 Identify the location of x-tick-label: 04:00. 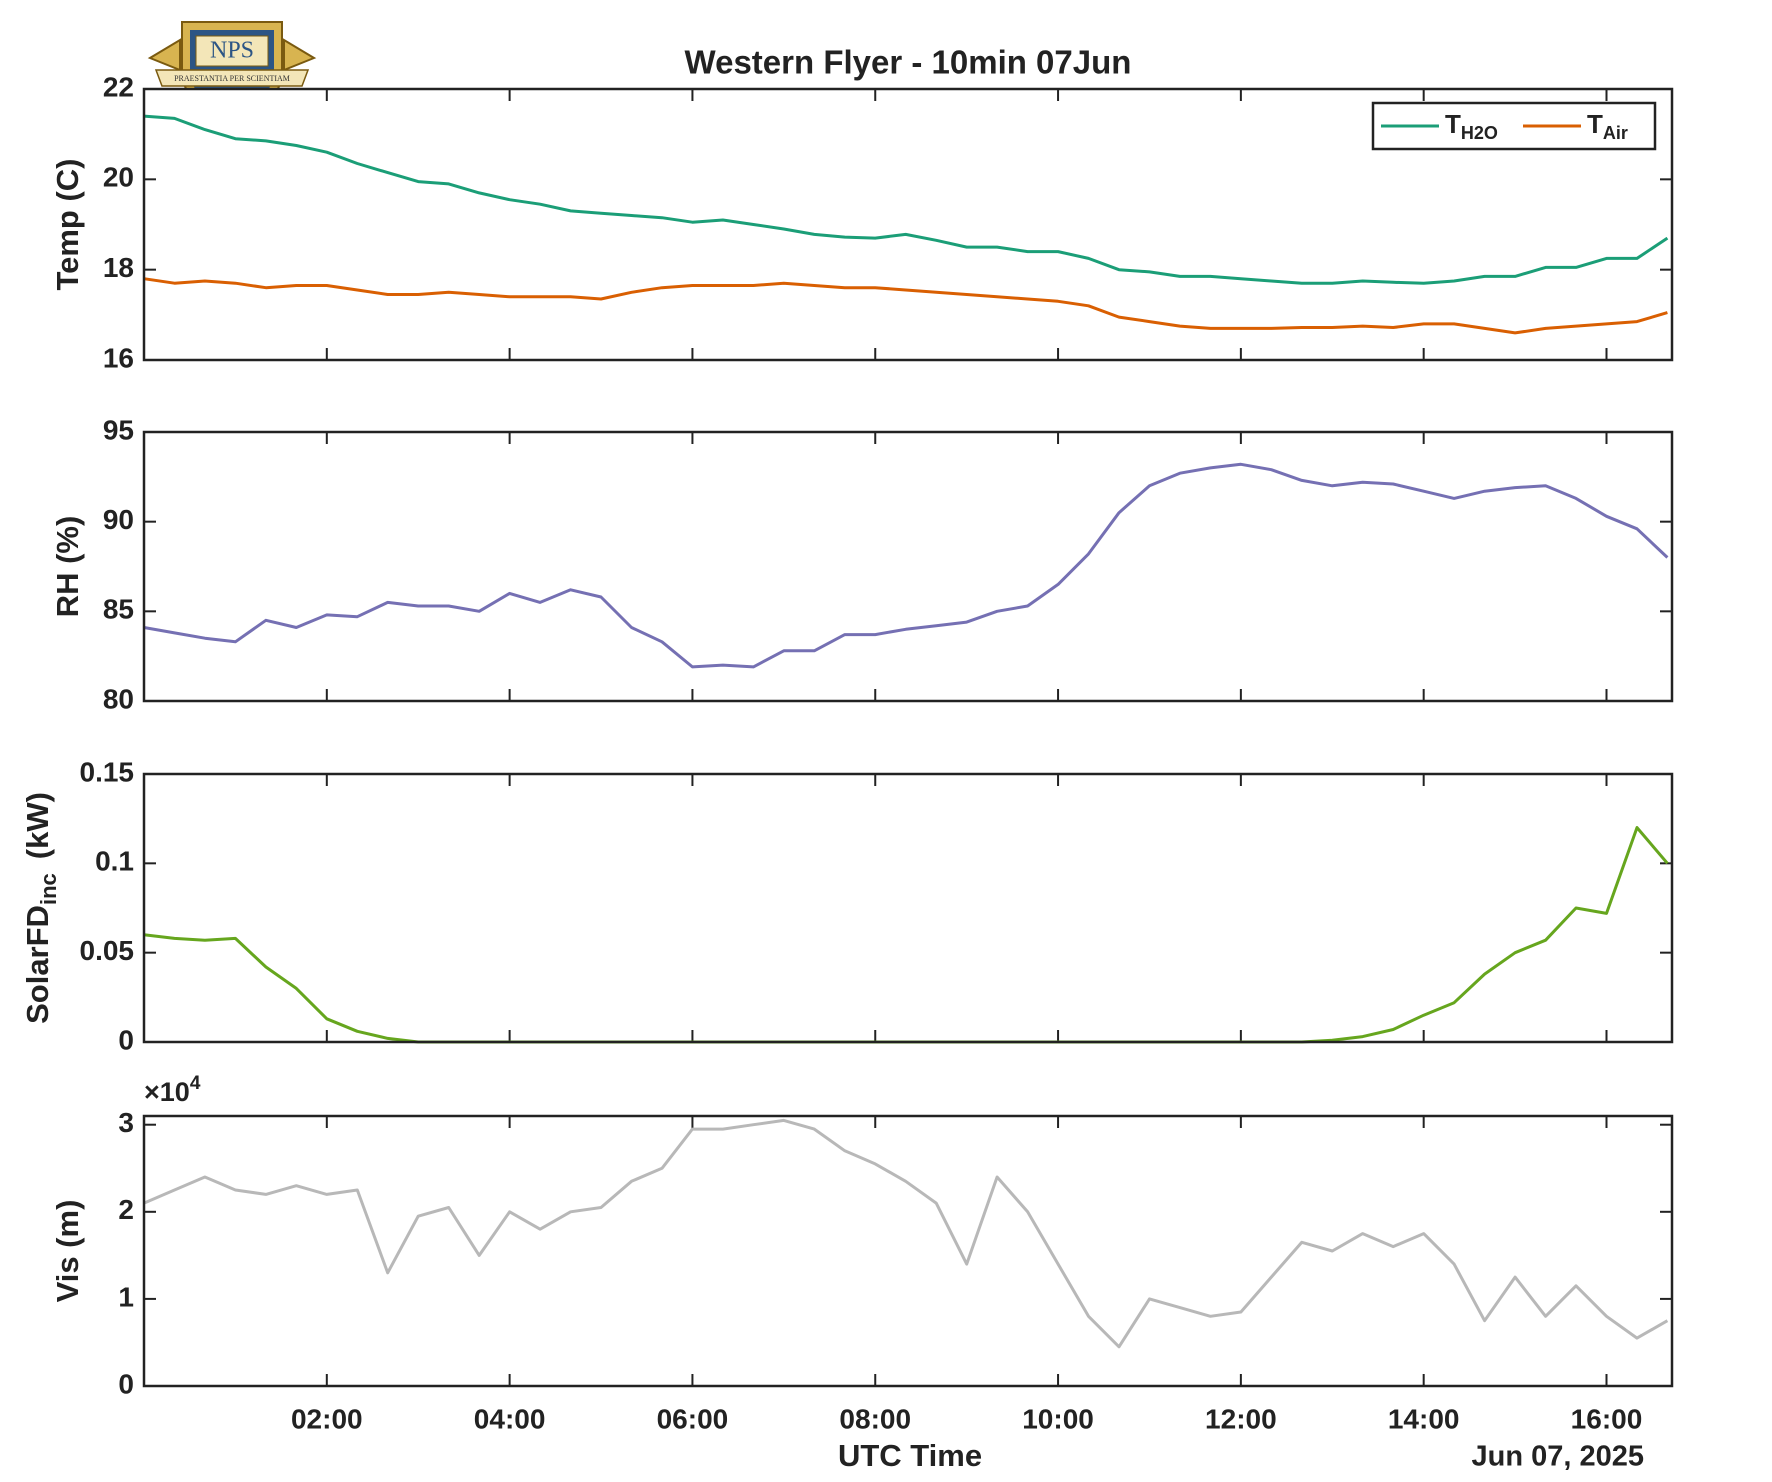
(510, 1418).